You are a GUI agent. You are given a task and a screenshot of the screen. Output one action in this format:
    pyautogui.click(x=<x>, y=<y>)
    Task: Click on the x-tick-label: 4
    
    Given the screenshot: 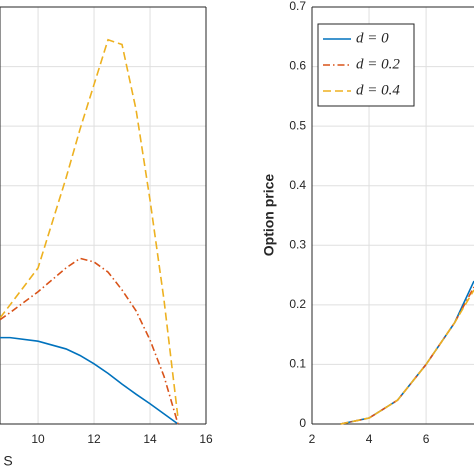 What is the action you would take?
    pyautogui.click(x=369, y=439)
    